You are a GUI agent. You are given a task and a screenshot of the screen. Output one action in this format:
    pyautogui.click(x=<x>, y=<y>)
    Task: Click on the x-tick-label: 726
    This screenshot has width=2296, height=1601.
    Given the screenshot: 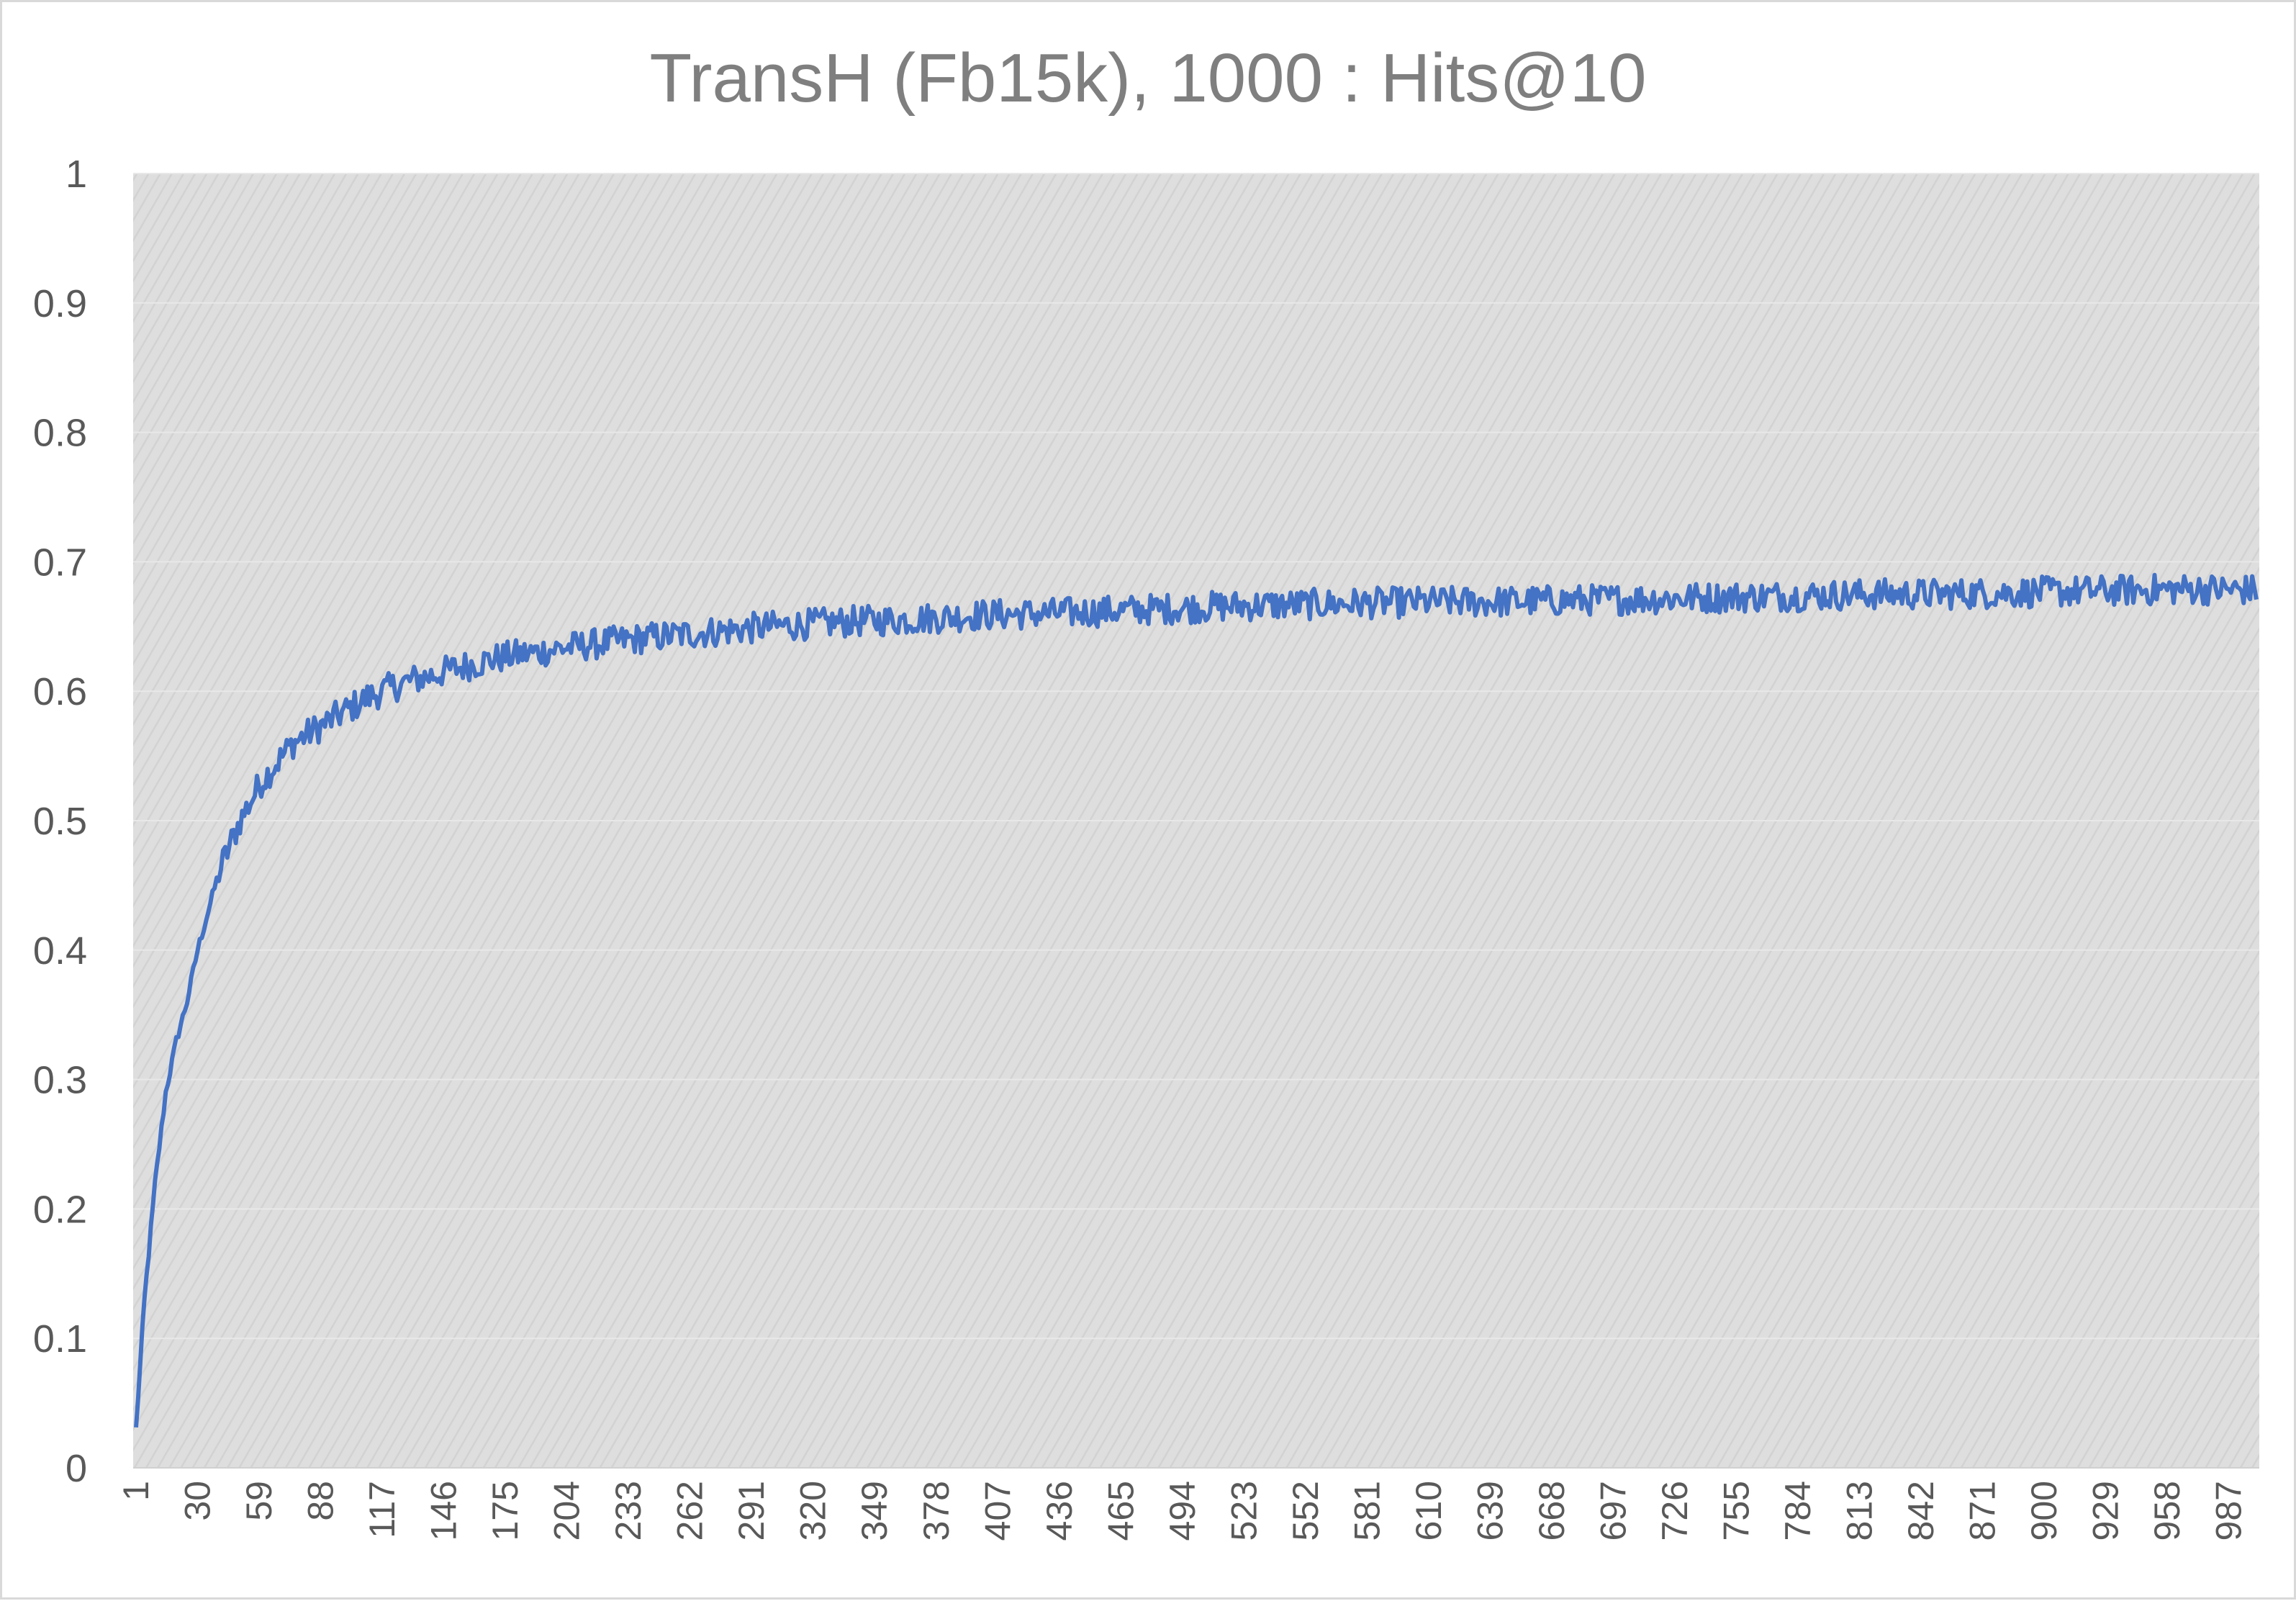 What is the action you would take?
    pyautogui.click(x=1675, y=1511)
    